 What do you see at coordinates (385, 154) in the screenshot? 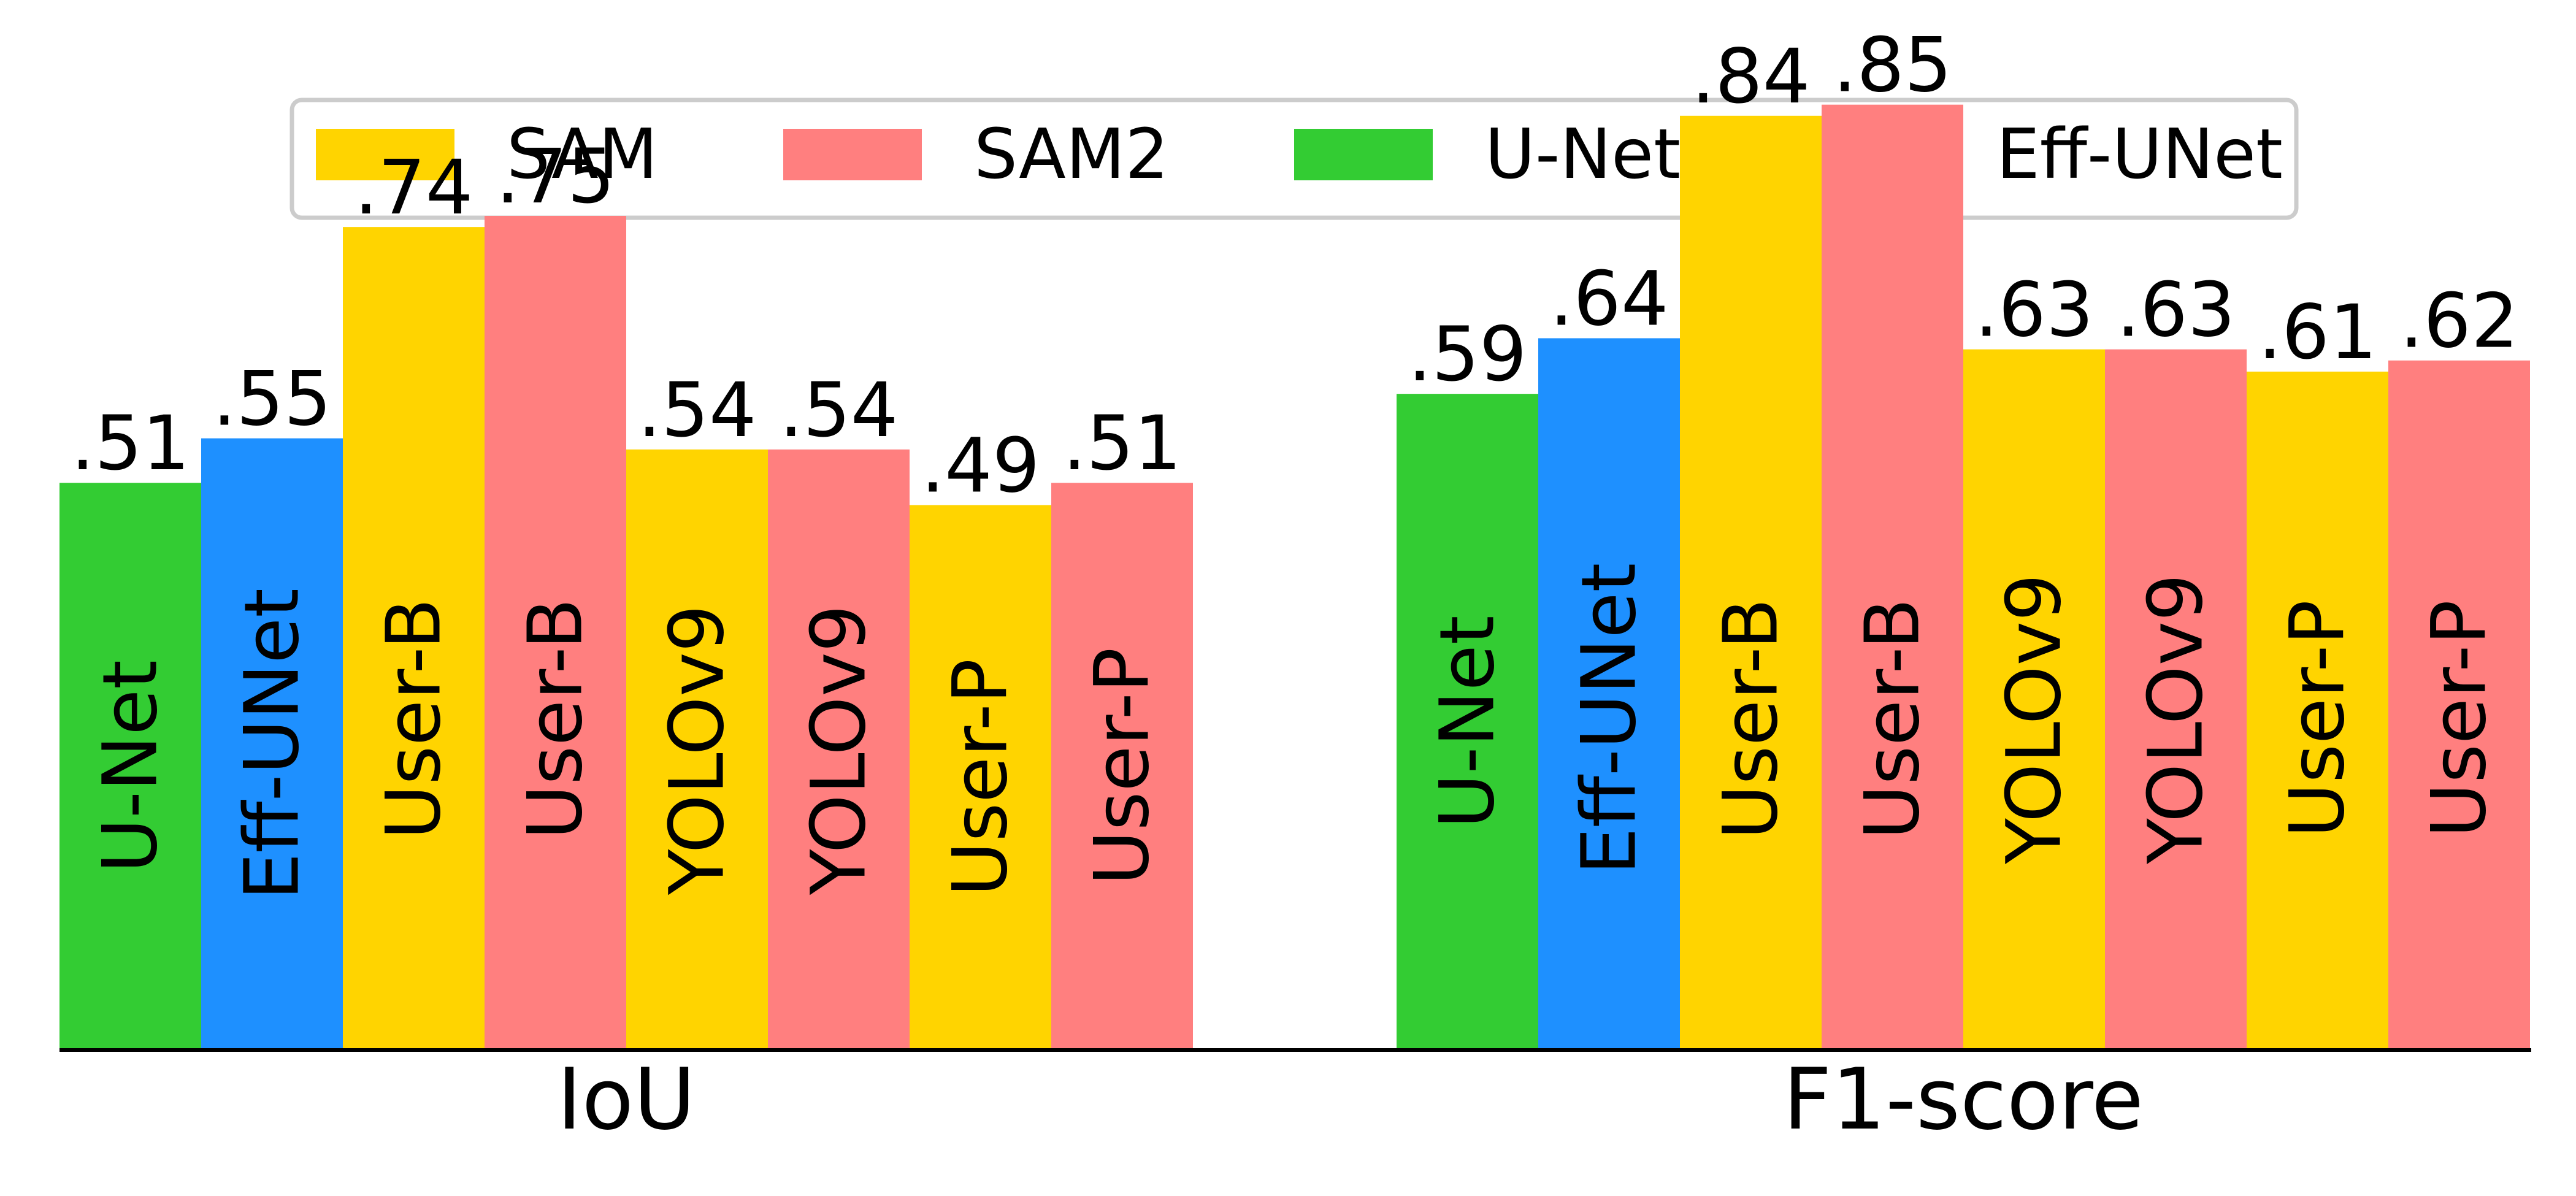
I see `legend-swatch-sam` at bounding box center [385, 154].